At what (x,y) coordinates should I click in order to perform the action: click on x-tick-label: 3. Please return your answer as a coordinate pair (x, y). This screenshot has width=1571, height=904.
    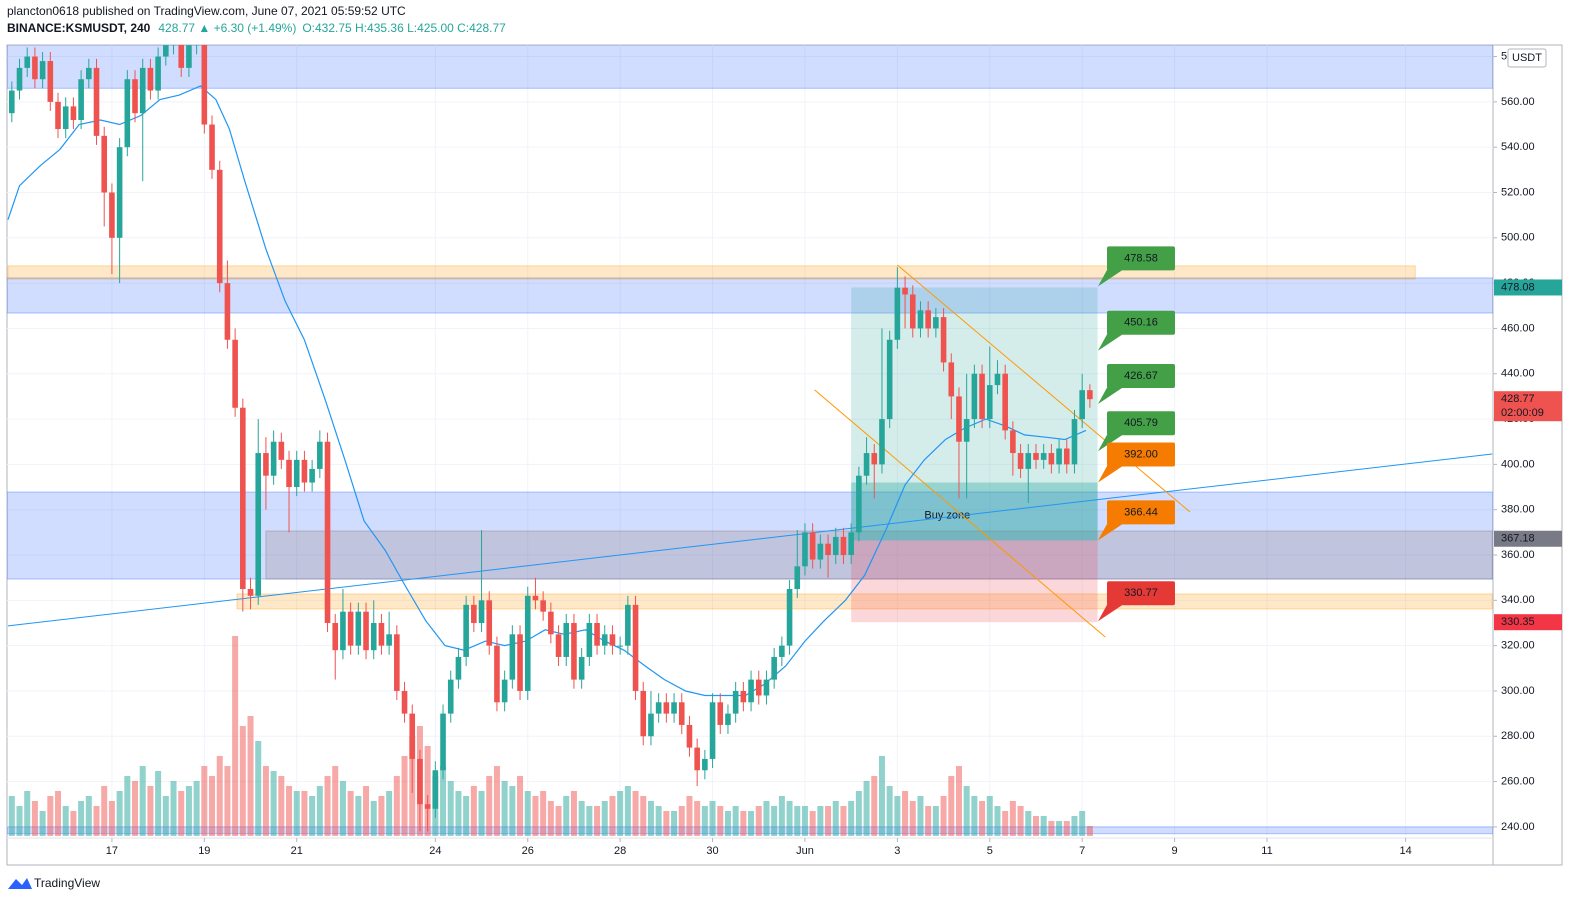
    Looking at the image, I should click on (897, 851).